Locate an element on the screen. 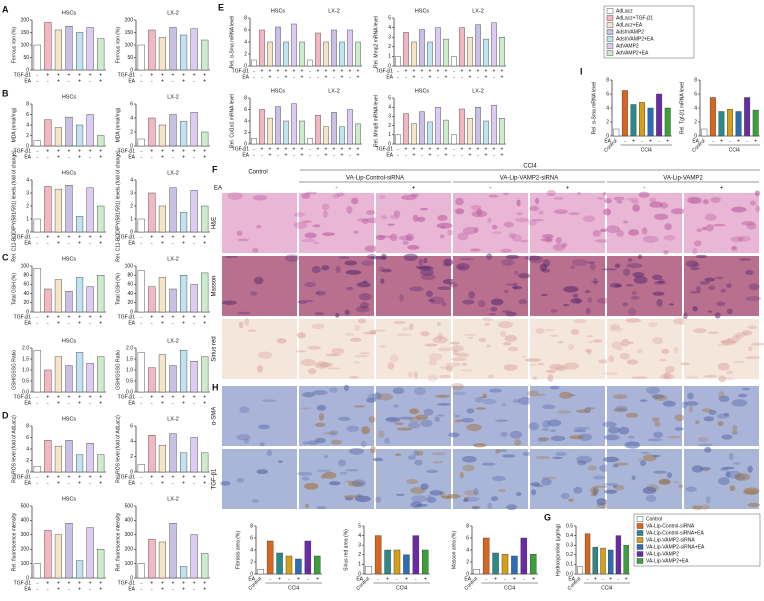 This screenshot has width=764, height=601. chart-title: LX-2 is located at coordinates (334, 11).